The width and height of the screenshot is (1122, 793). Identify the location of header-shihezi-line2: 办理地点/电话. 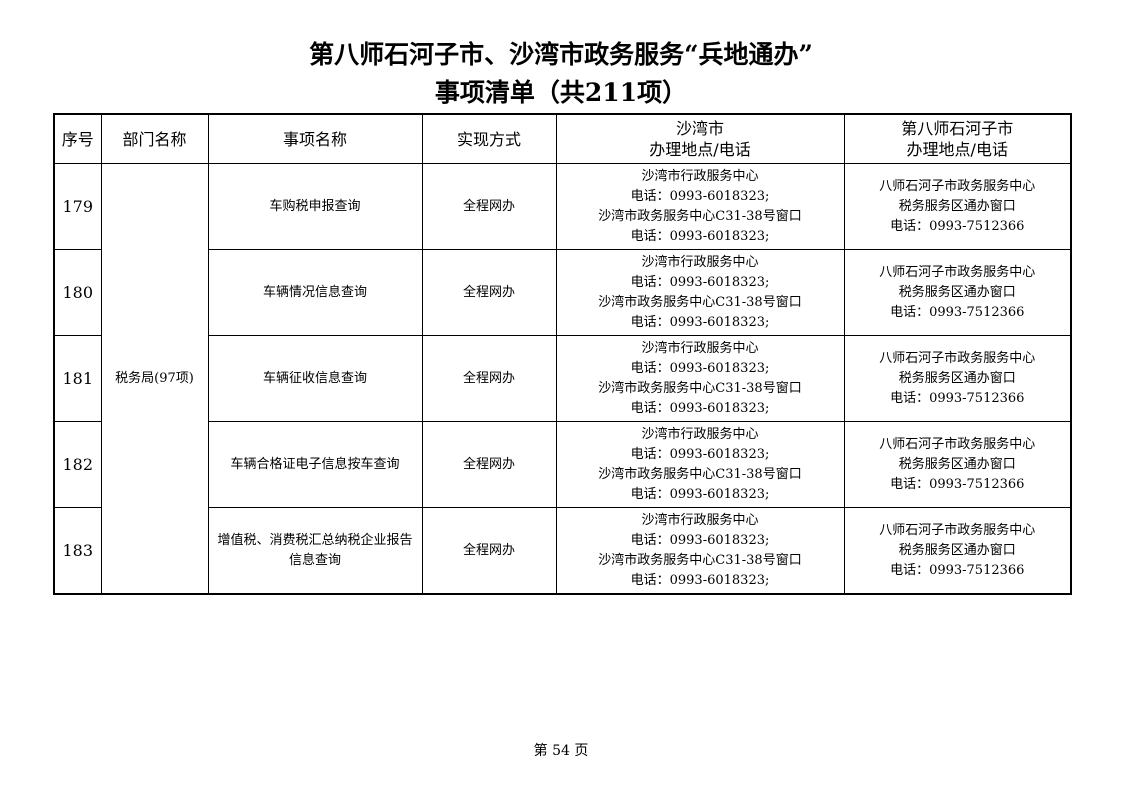
(957, 149).